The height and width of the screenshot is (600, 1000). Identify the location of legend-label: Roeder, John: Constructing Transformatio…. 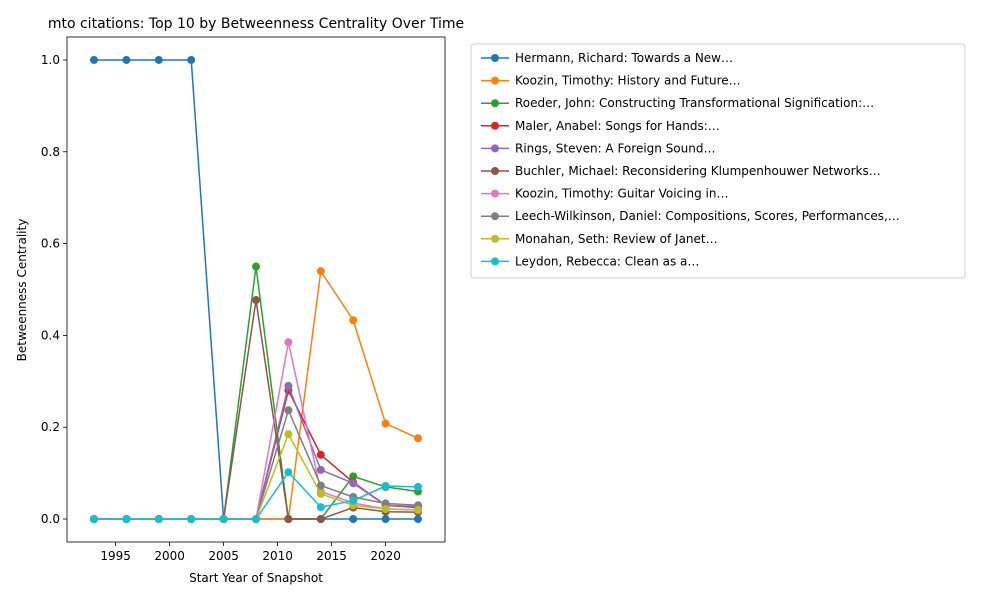
(694, 103).